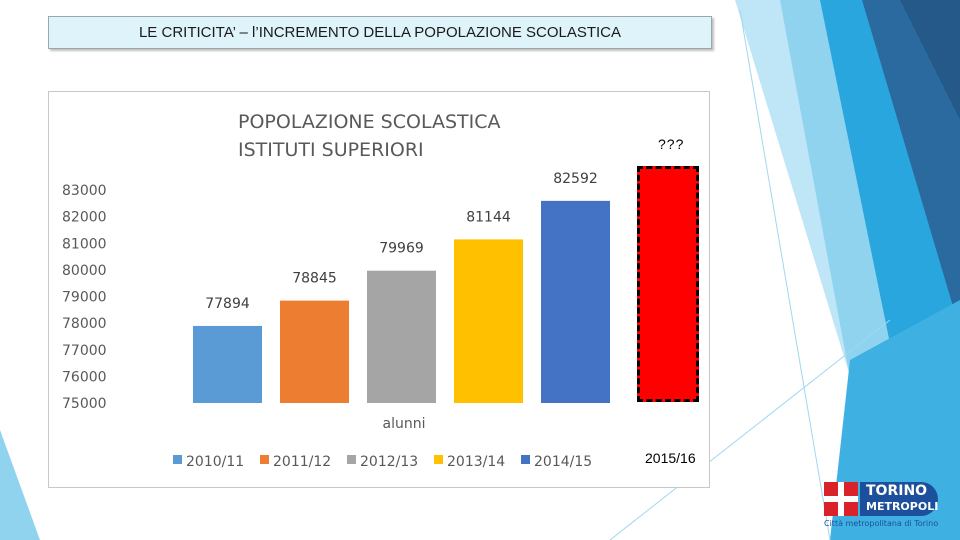 The width and height of the screenshot is (960, 540). I want to click on y-tick-label: 83000, so click(84, 191).